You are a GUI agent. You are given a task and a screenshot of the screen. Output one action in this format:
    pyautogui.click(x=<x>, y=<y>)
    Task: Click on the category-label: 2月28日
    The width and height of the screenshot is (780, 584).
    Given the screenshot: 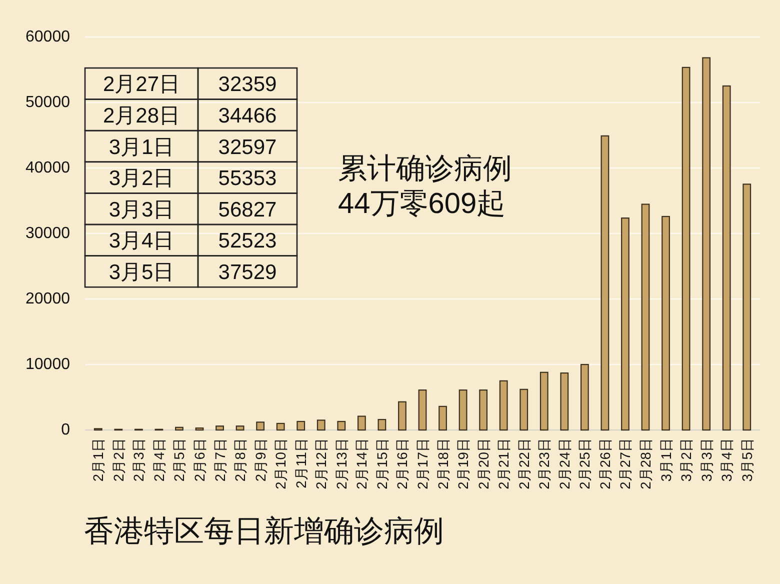 What is the action you would take?
    pyautogui.click(x=141, y=116)
    